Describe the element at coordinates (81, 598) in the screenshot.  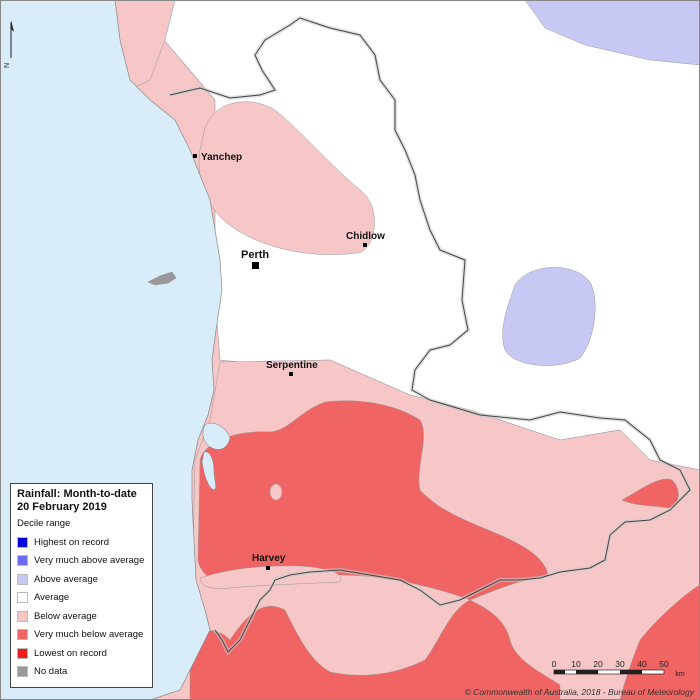
I see `legend-item: Average` at that location.